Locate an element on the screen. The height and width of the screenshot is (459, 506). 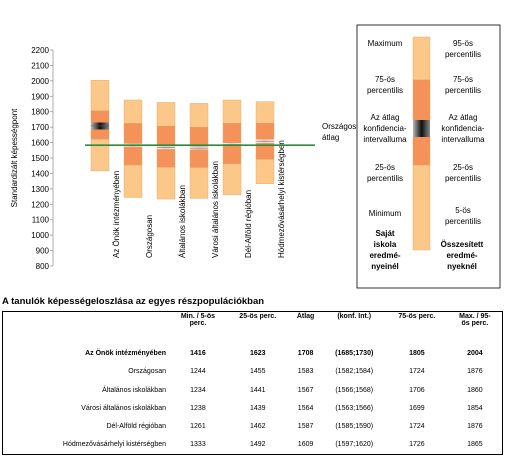
table-cell: Általános iskolákban is located at coordinates (134, 390).